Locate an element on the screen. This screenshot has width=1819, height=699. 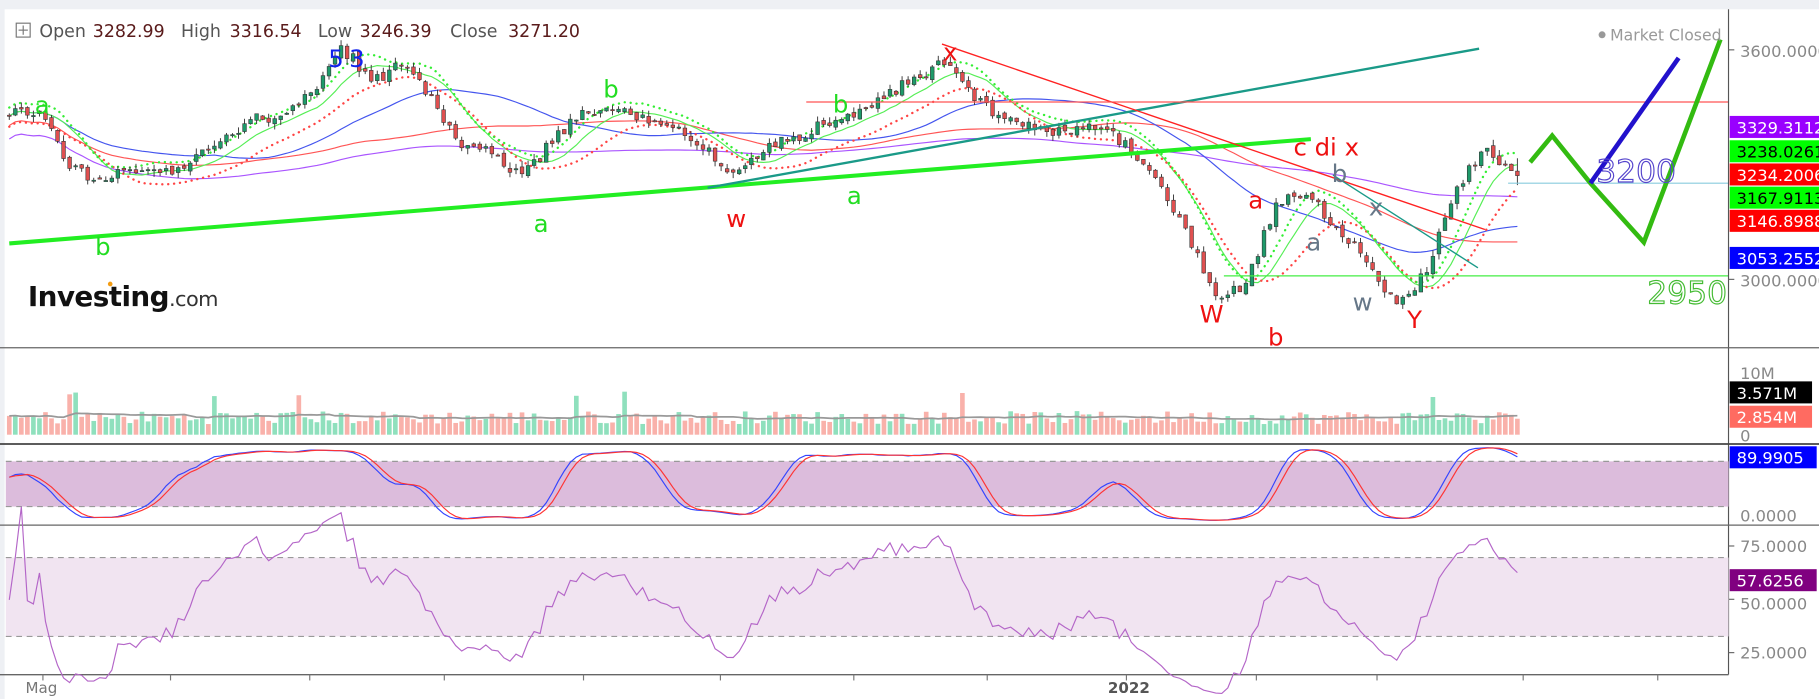
teal-short-line is located at coordinates (1405, 221).